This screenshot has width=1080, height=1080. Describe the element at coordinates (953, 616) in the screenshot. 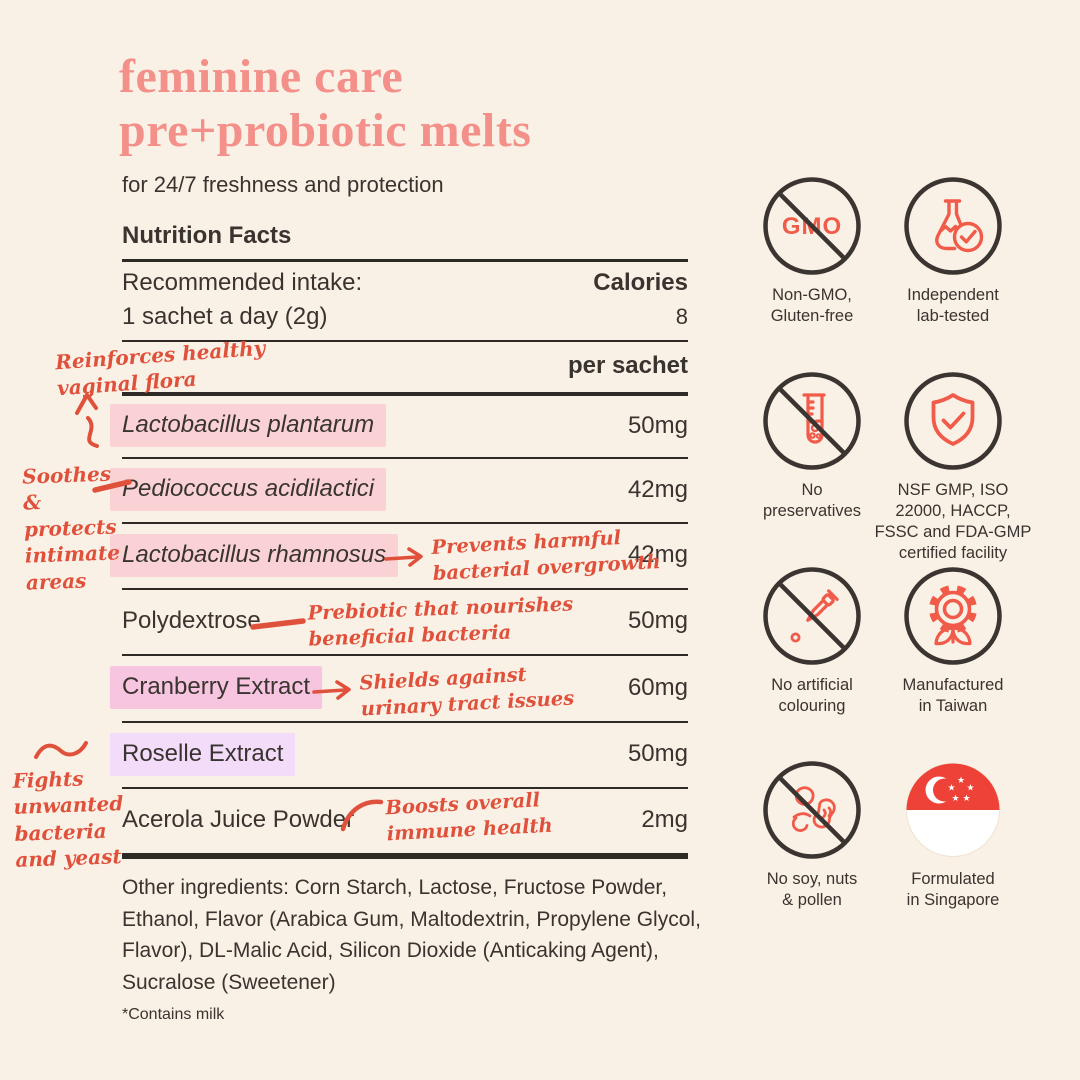

I see `gear-plant-icon` at that location.